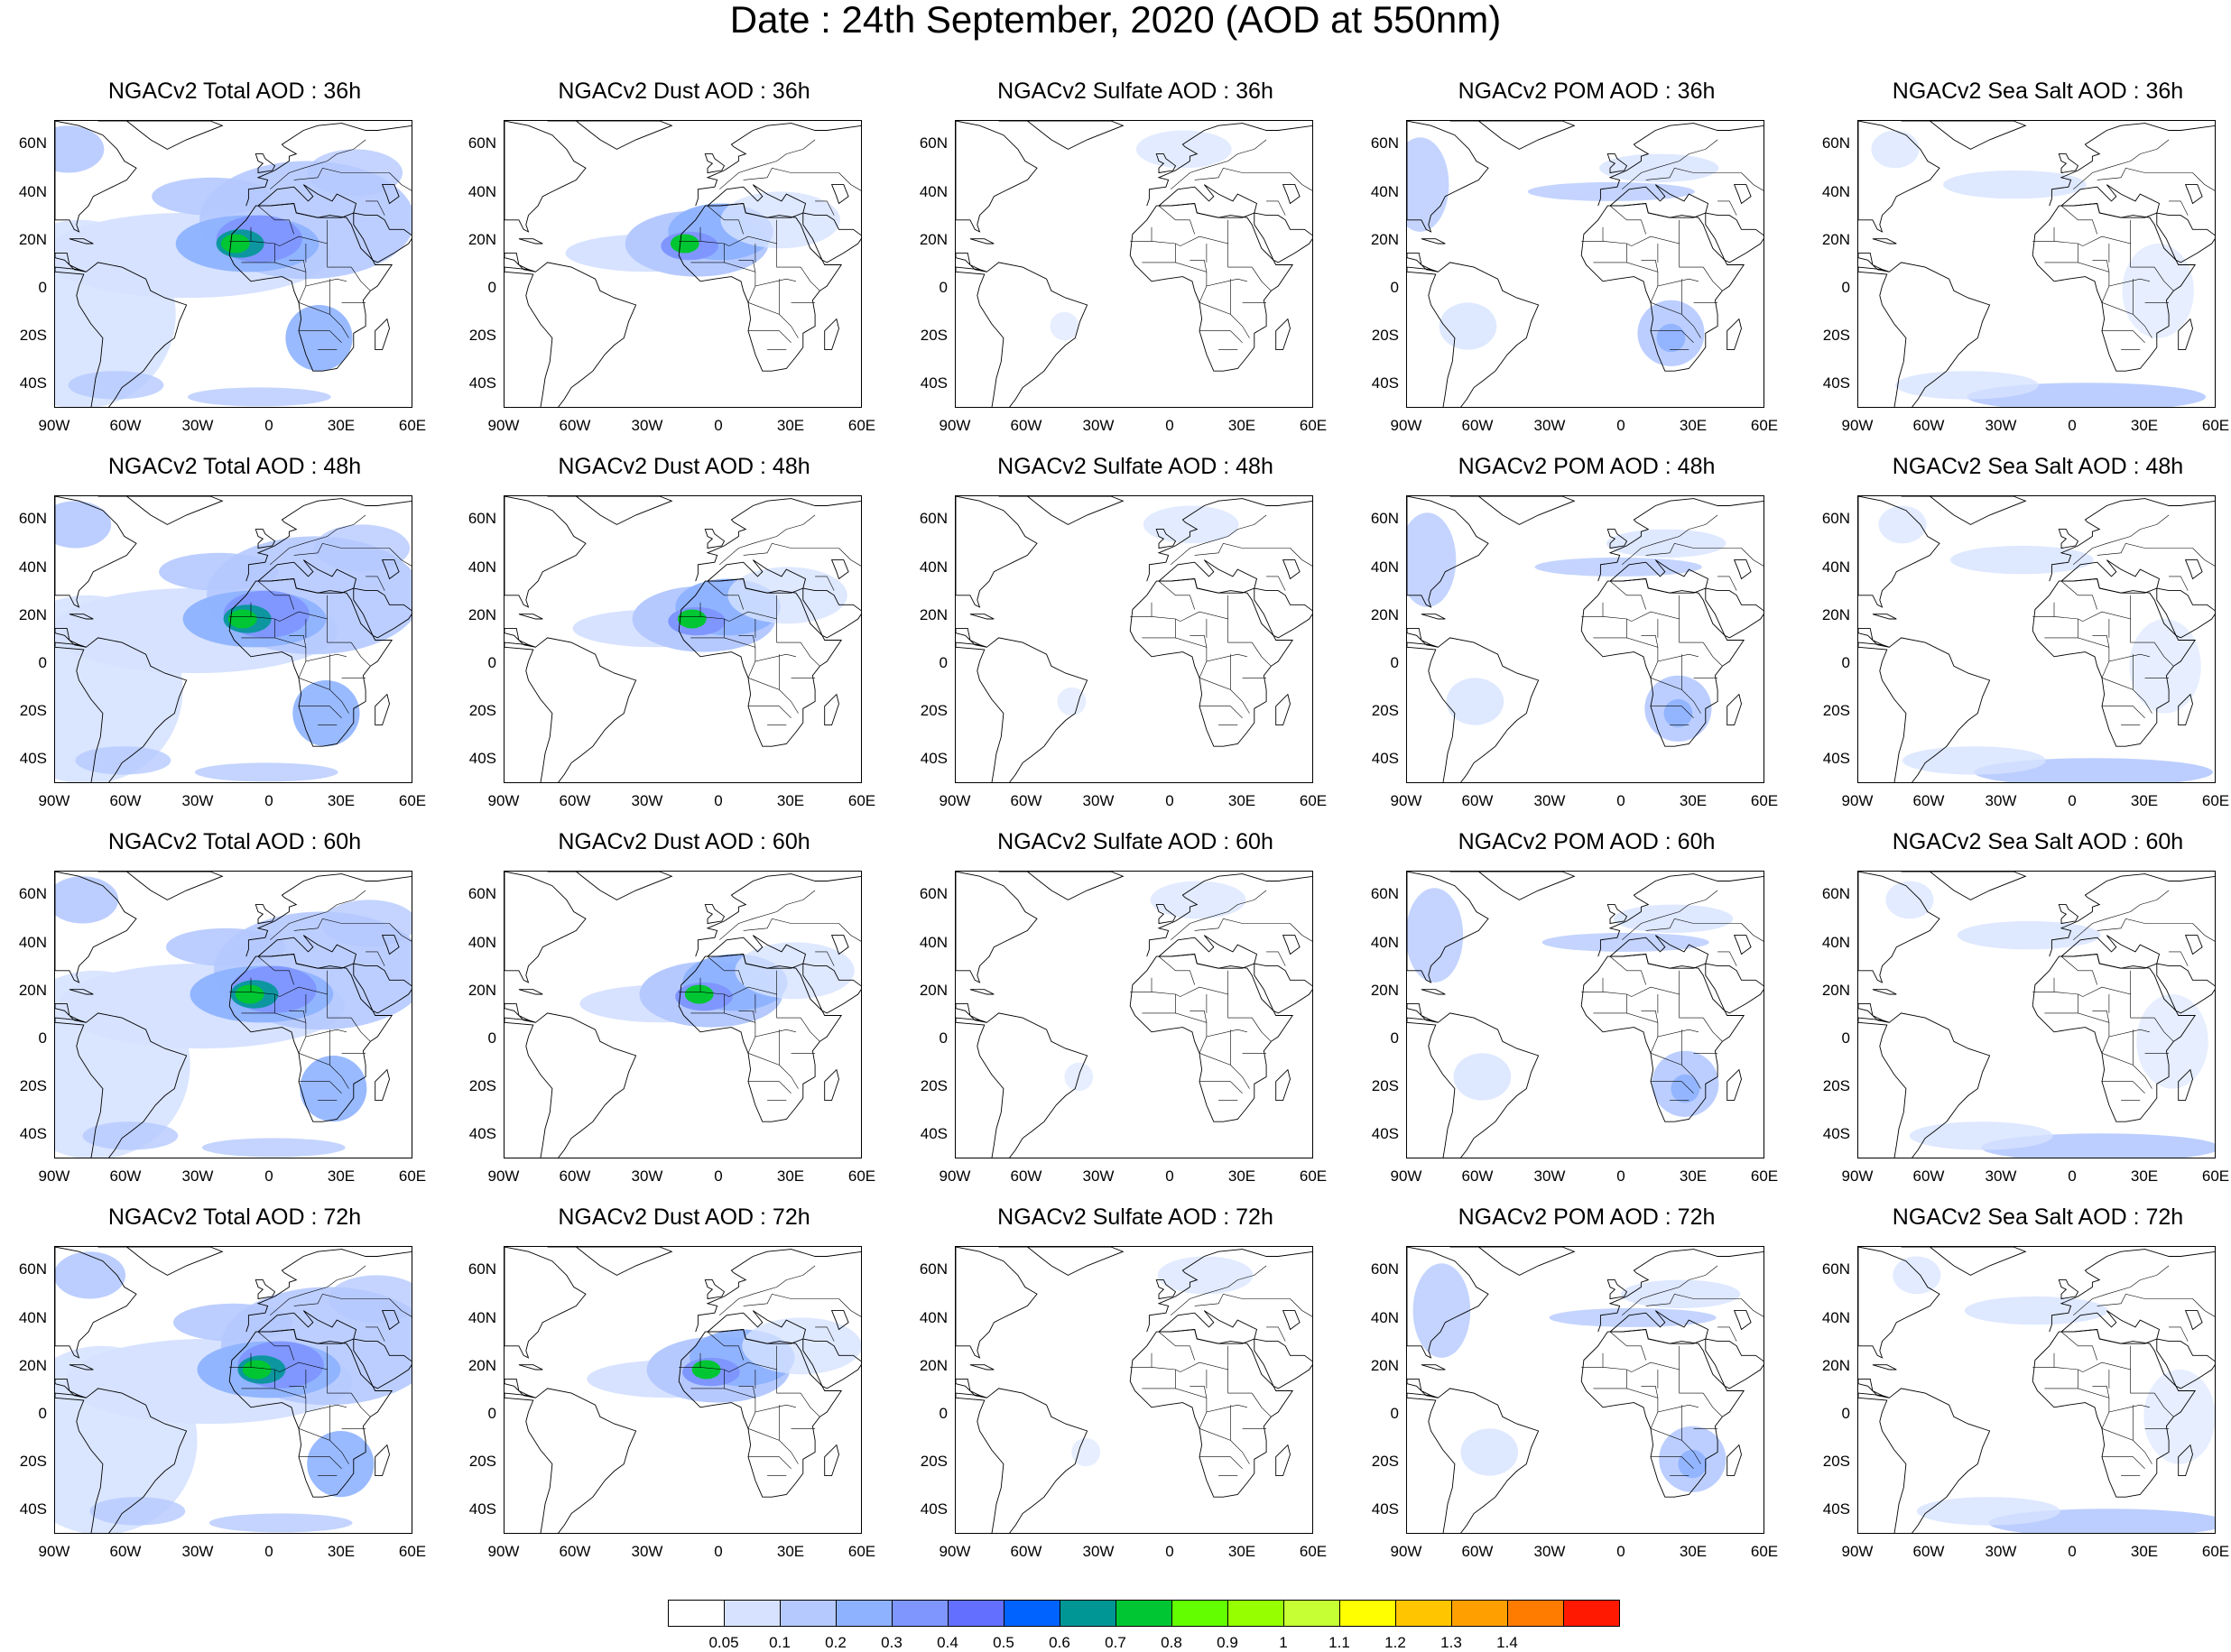 The image size is (2231, 1652). I want to click on colorbar-label: 0.1, so click(780, 1642).